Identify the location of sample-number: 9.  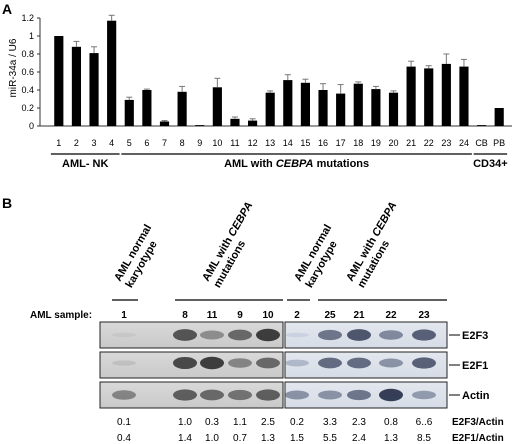
(240, 315).